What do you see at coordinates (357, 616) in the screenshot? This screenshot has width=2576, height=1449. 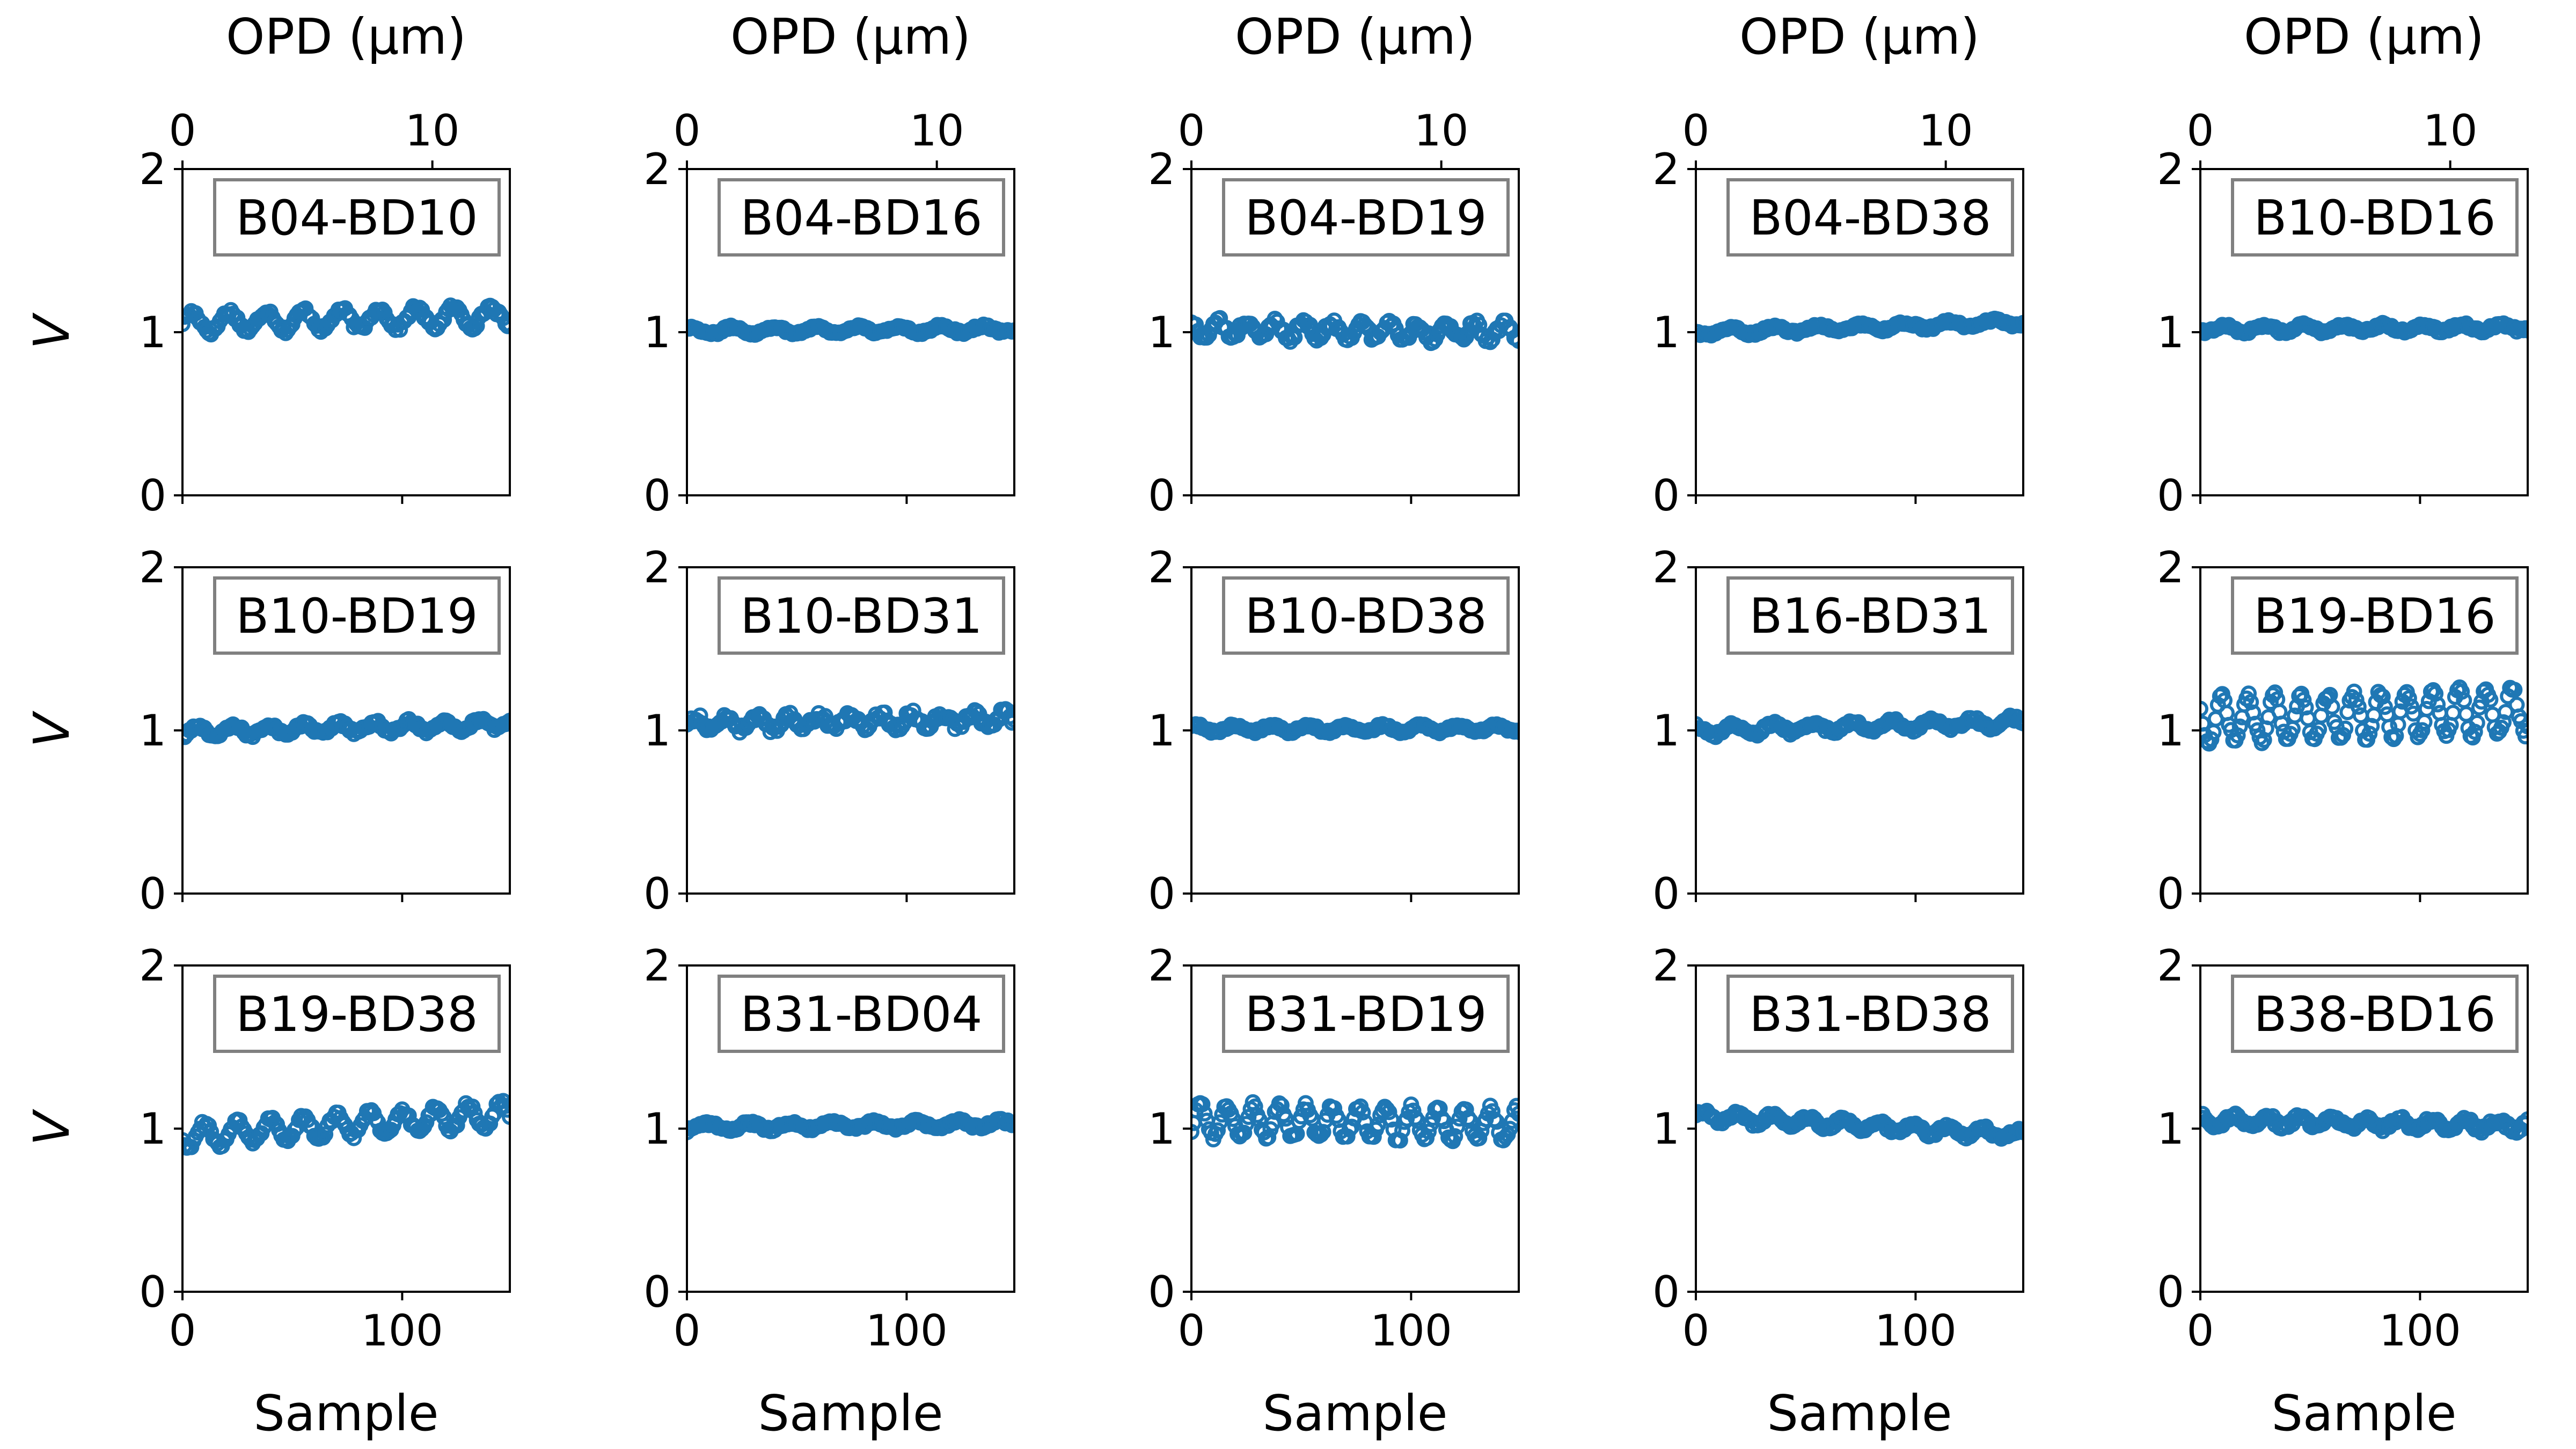 I see `panel-label: B10-BD19` at bounding box center [357, 616].